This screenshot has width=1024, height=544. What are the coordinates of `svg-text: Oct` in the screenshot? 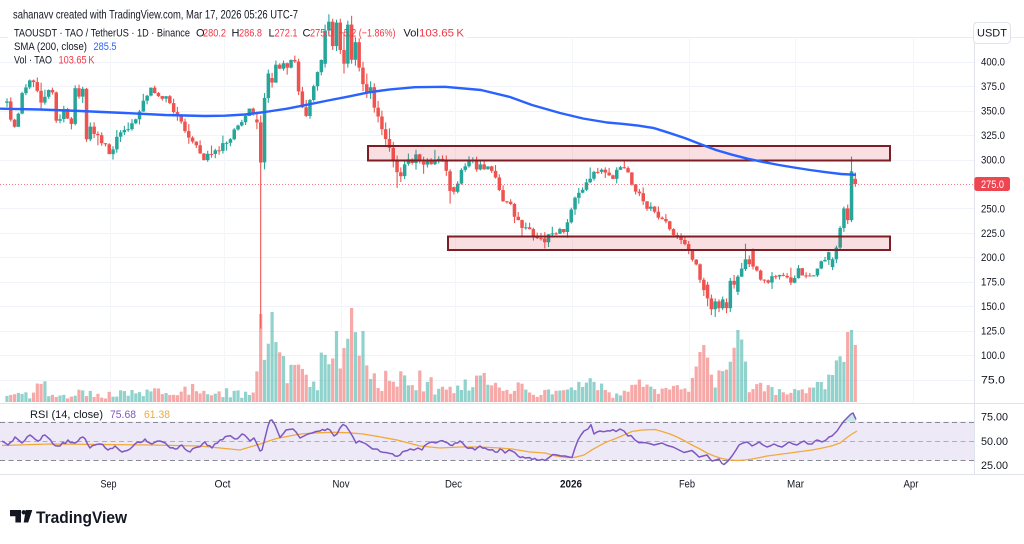 It's located at (223, 485).